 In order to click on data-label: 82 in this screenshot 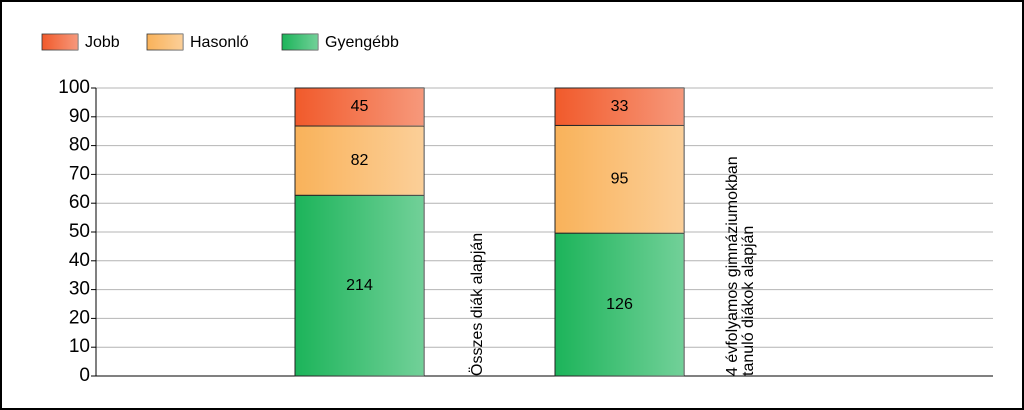, I will do `click(360, 160)`.